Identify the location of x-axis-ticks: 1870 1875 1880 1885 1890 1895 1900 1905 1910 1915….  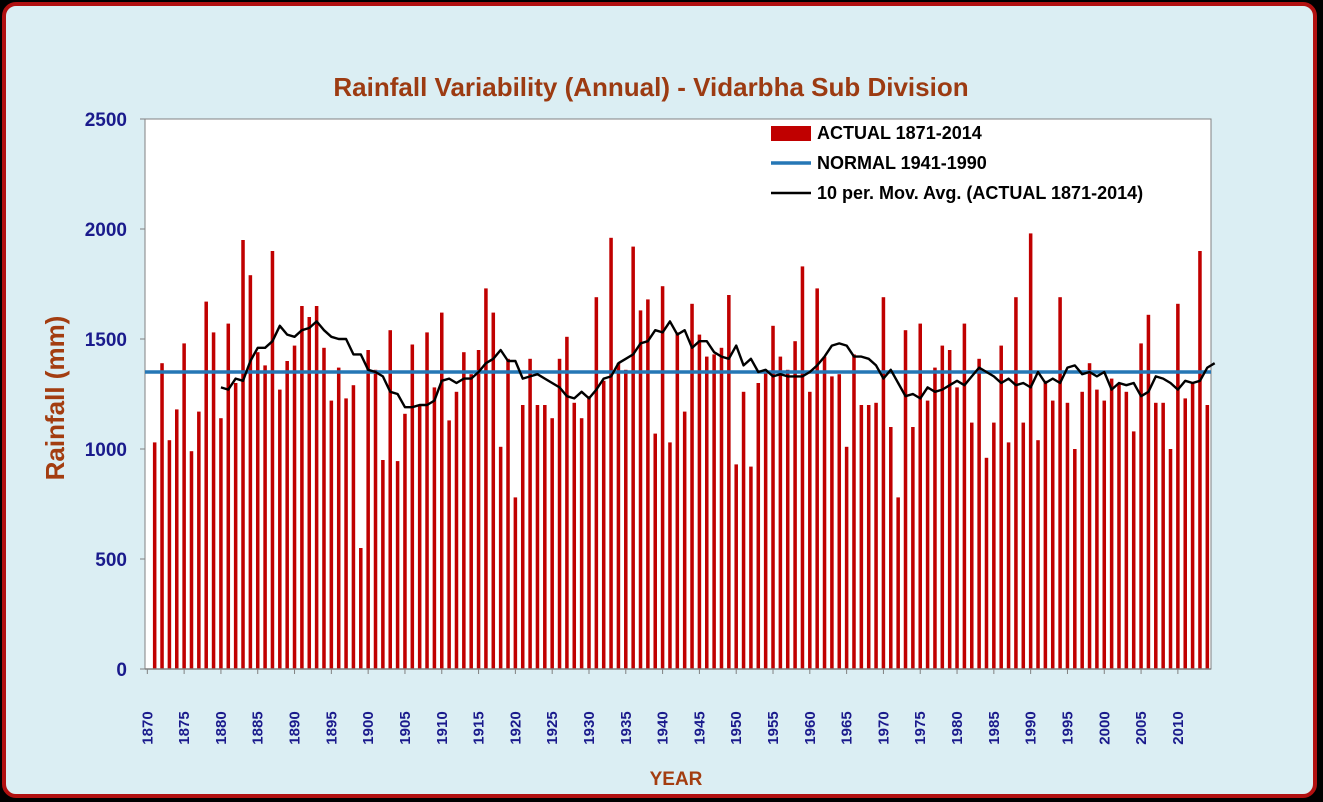
(663, 707).